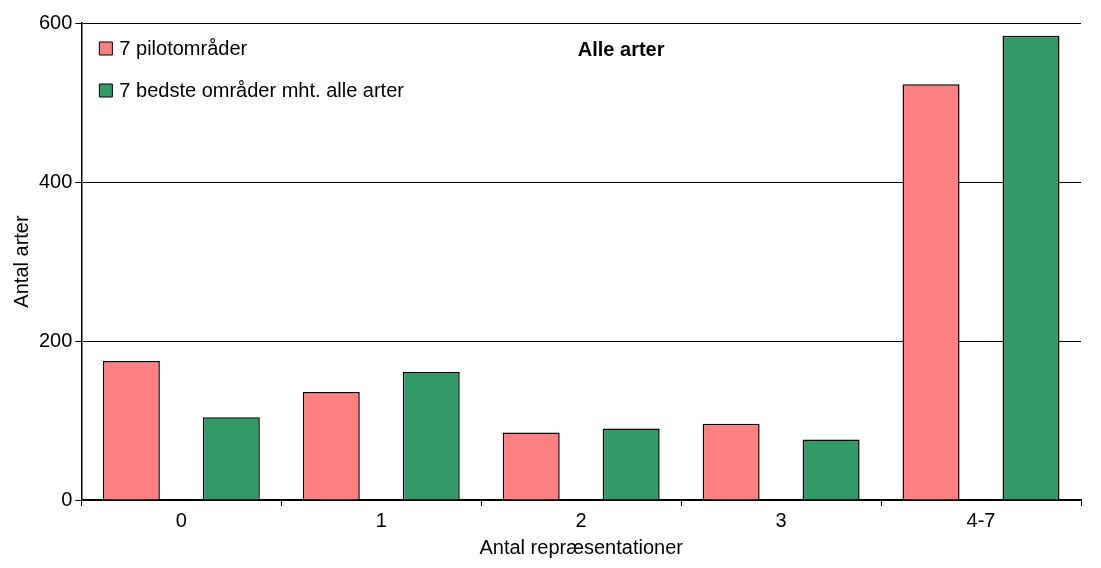 The image size is (1101, 568). Describe the element at coordinates (581, 546) in the screenshot. I see `x-axis-title: Antal repræsentationer` at that location.